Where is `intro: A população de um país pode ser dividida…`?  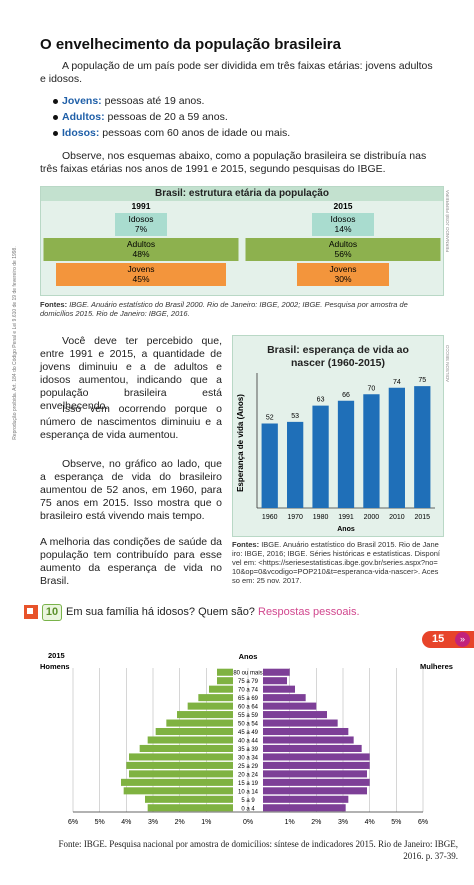
intro: A população de um país pode ser dividida… is located at coordinates (236, 72).